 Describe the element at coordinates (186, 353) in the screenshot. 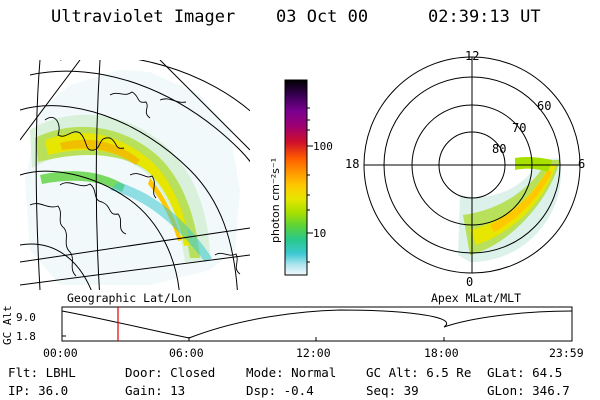

I see `xtick-0600: 06:00` at that location.